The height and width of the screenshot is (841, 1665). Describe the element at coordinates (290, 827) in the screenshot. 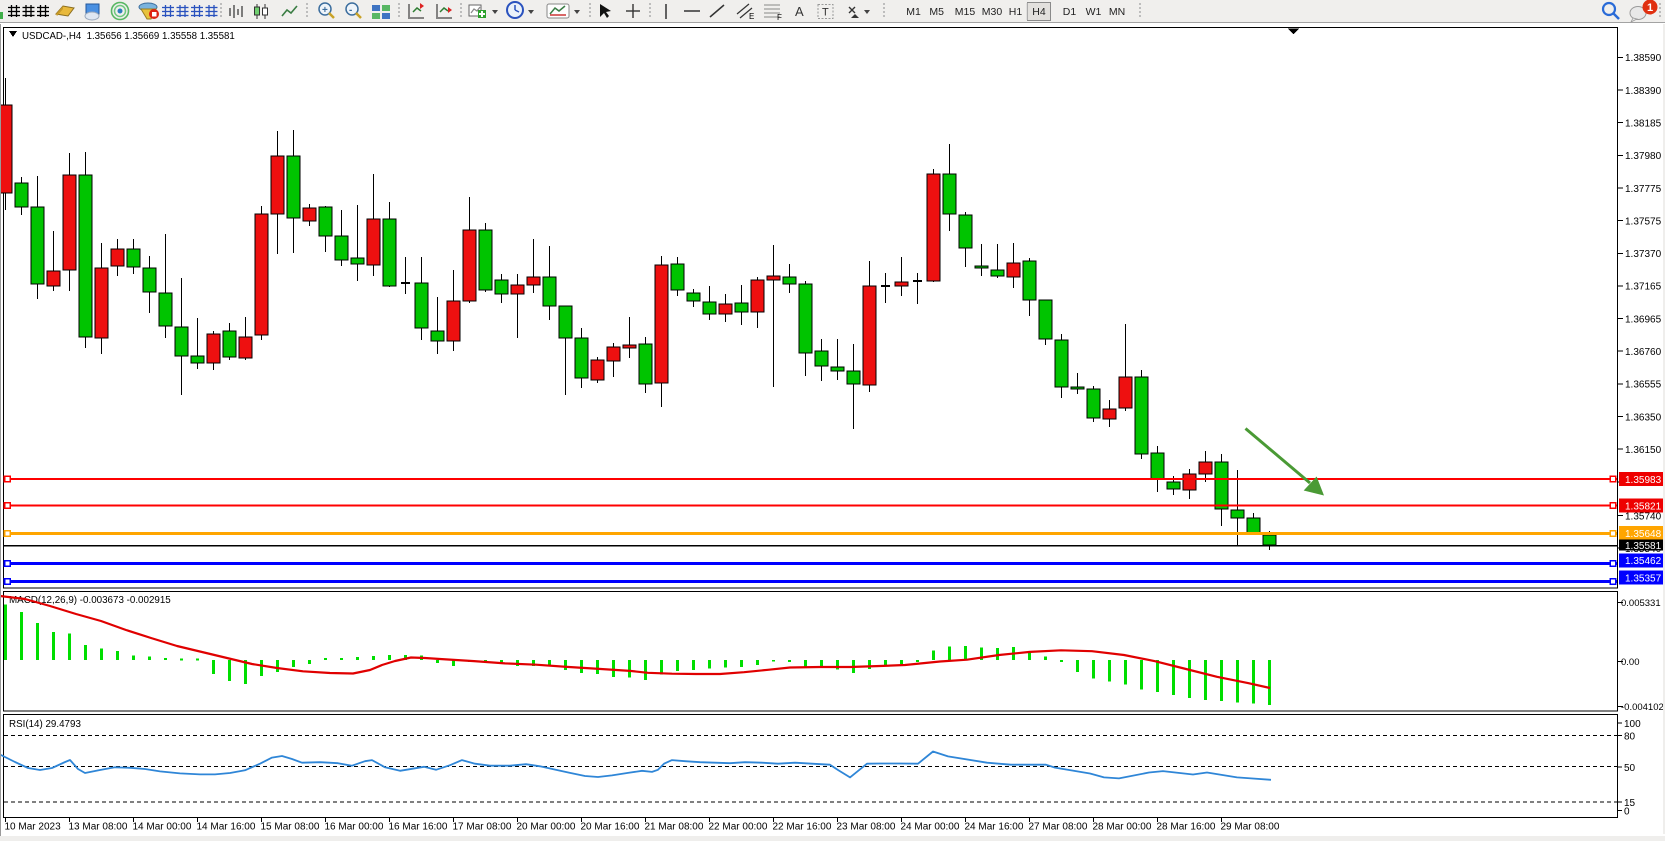

I see `svg-text: 15 Mar 08:00` at that location.